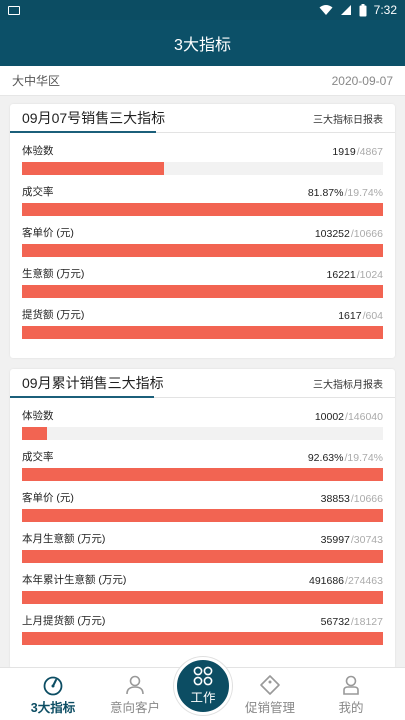 The height and width of the screenshot is (720, 405). I want to click on user-icon, so click(351, 685).